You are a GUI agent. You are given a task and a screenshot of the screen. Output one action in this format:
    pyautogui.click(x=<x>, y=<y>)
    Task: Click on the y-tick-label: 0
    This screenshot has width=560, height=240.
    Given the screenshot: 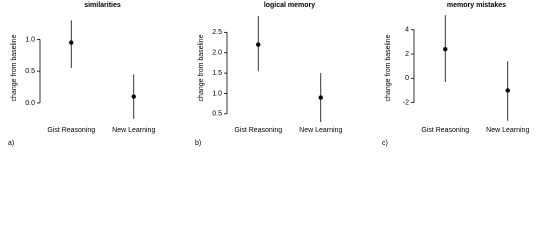 What is the action you would take?
    pyautogui.click(x=407, y=78)
    